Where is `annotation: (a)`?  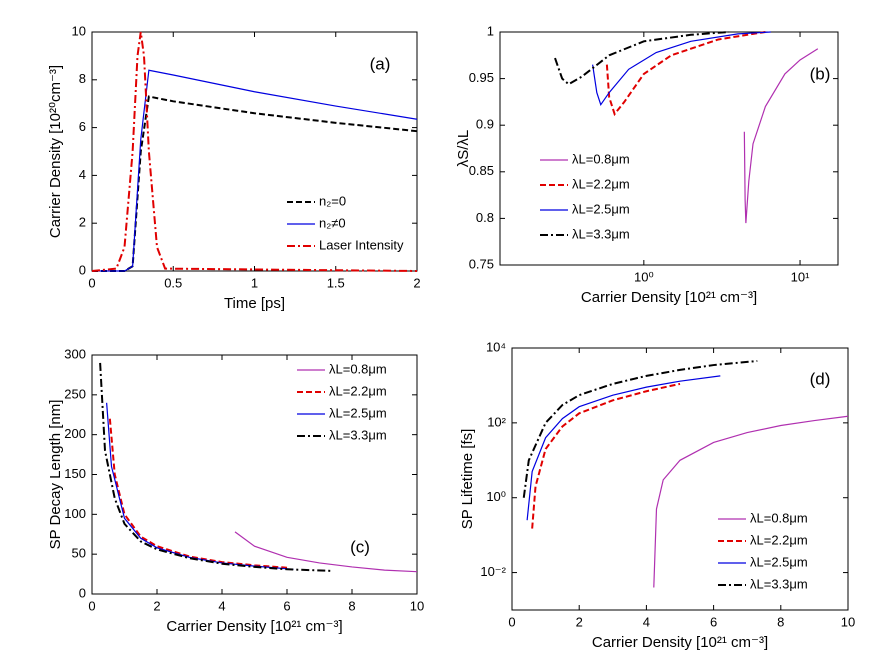
annotation: (a) is located at coordinates (380, 63).